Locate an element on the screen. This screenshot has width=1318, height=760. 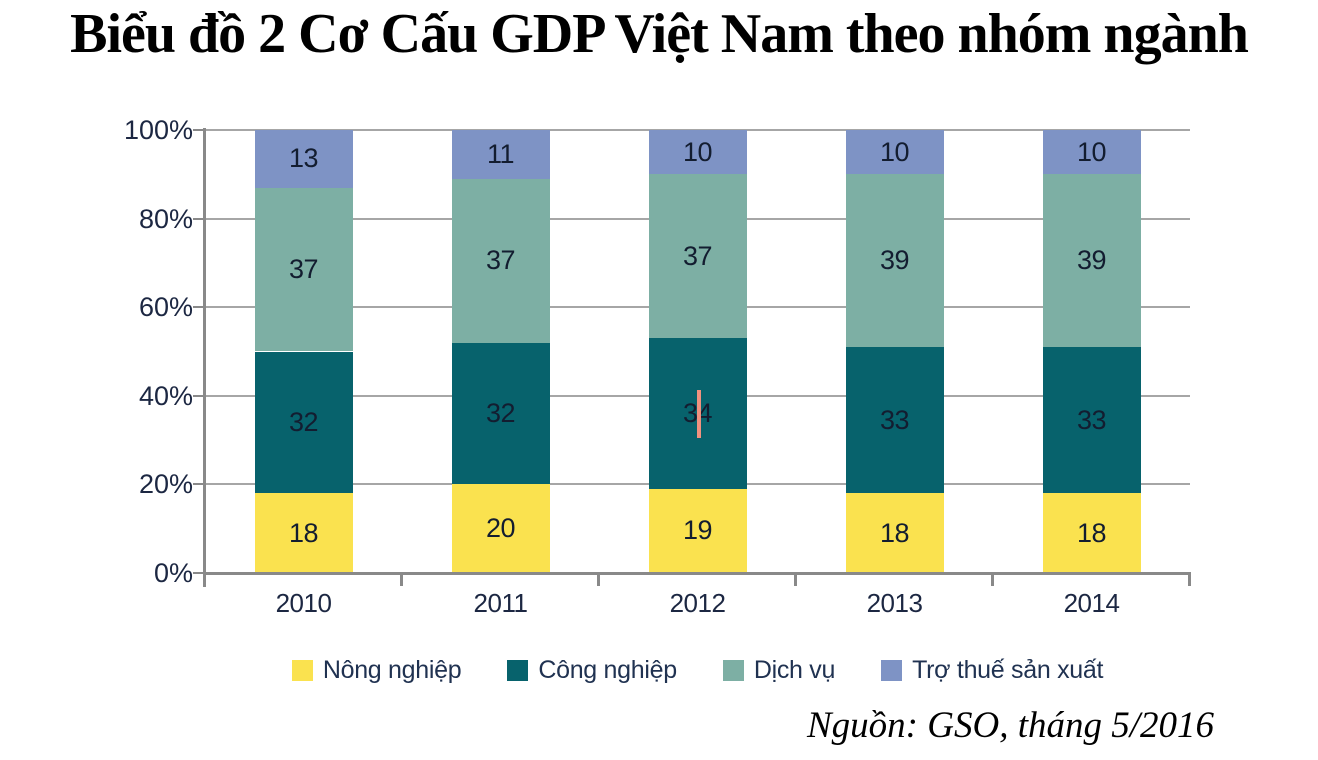
x-axis-category-label: 2011 is located at coordinates (500, 603).